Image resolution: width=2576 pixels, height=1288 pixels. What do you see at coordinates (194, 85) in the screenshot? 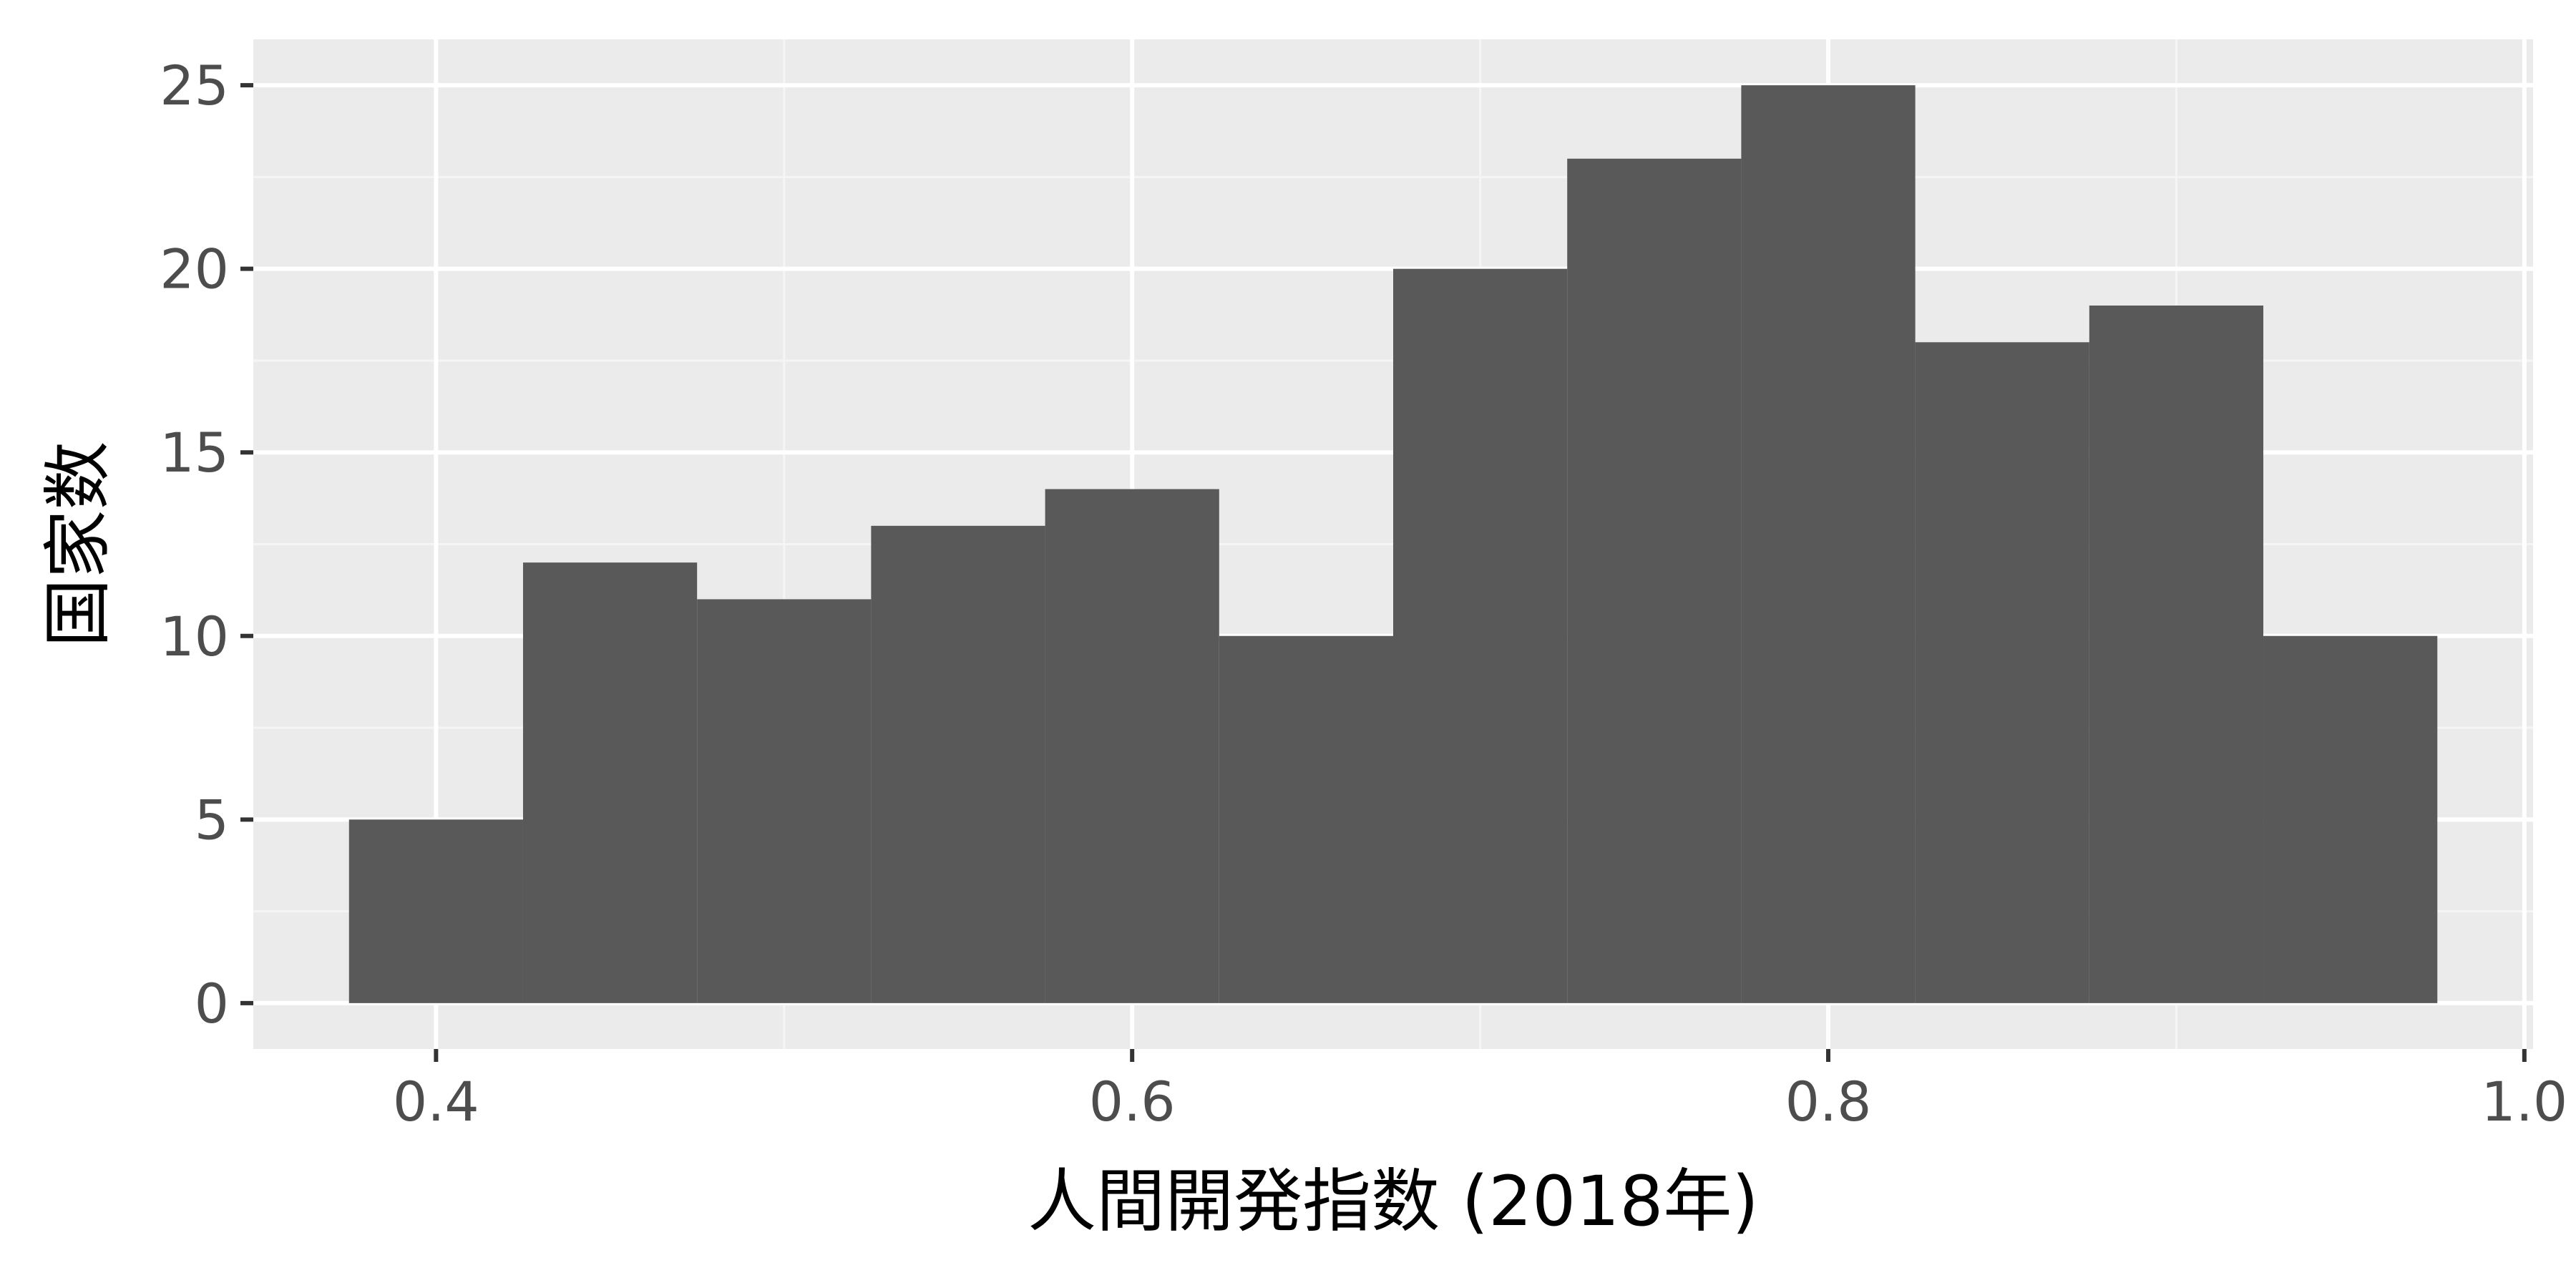
I see `y-tick-label: 25` at bounding box center [194, 85].